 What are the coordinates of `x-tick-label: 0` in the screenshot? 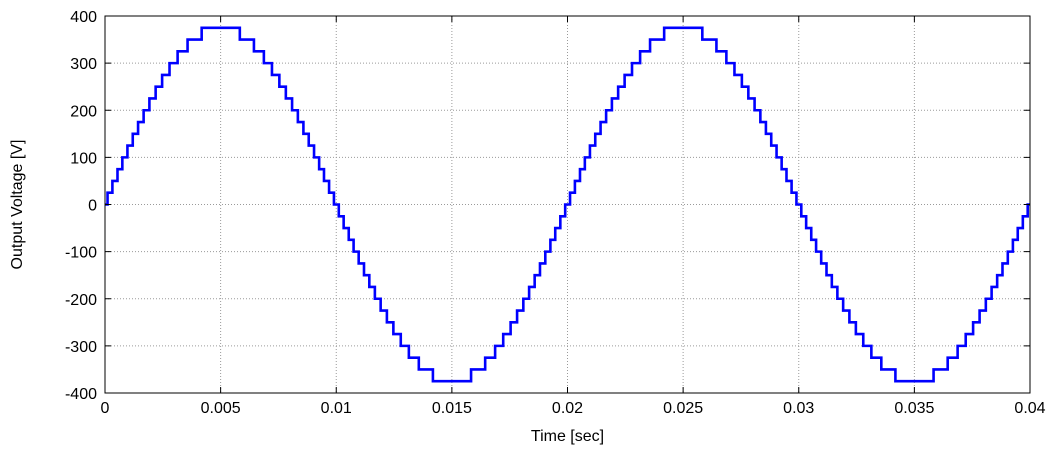 It's located at (105, 408).